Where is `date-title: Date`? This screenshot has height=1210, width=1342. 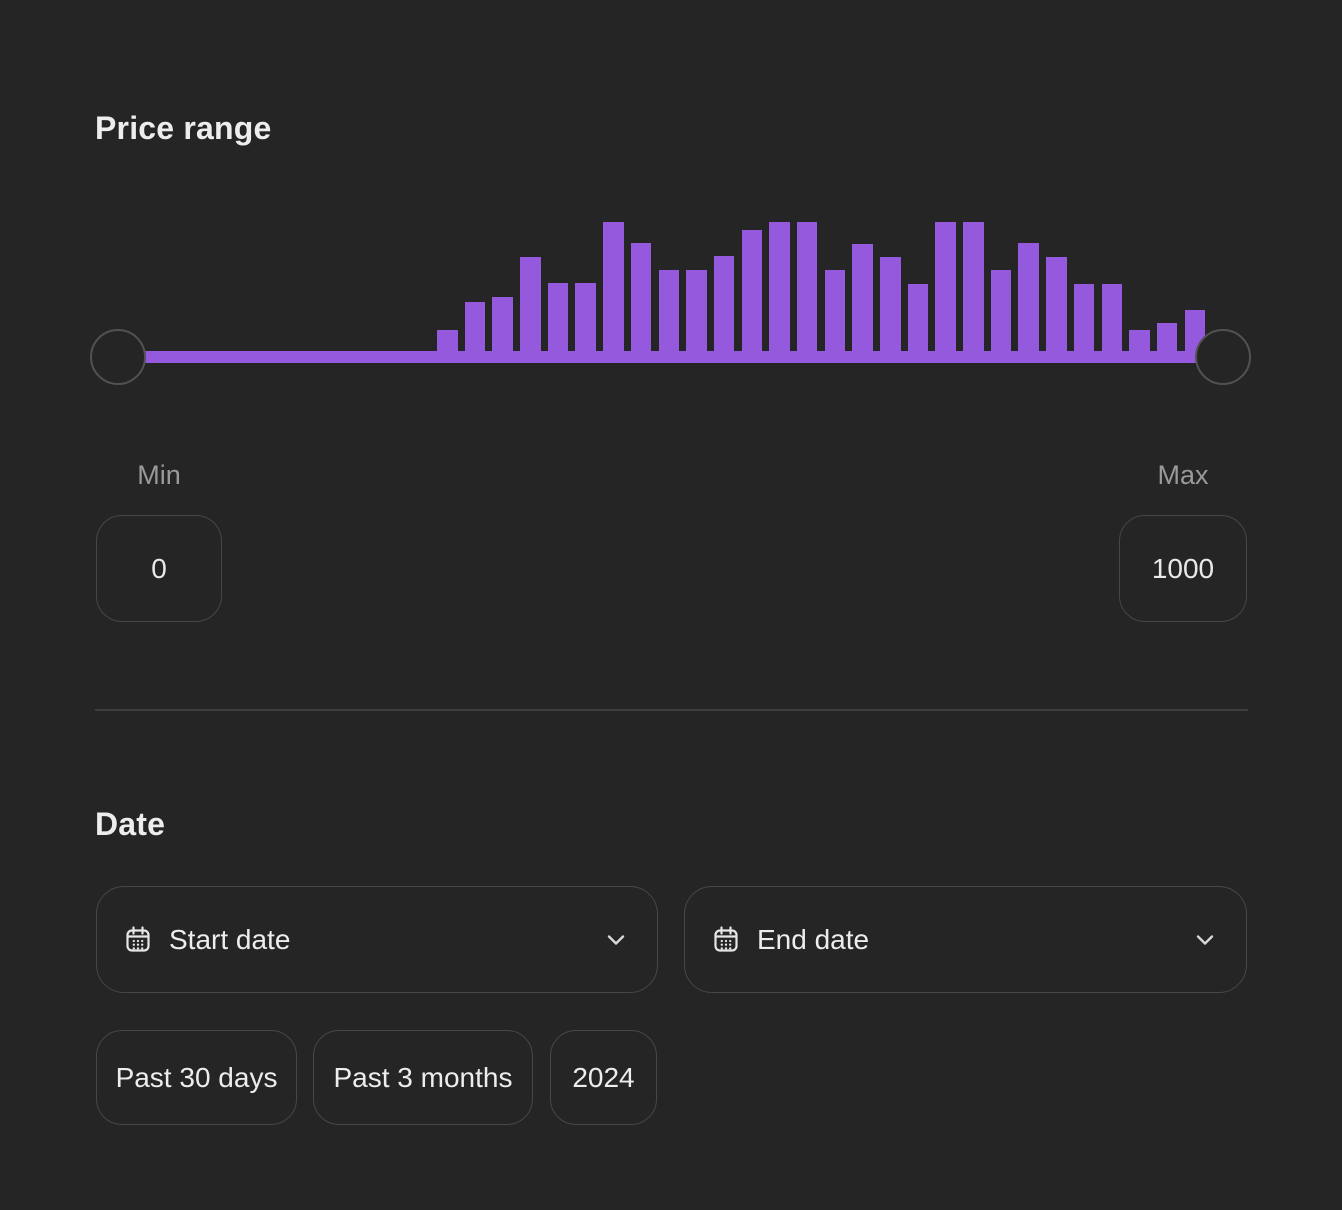 date-title: Date is located at coordinates (130, 824).